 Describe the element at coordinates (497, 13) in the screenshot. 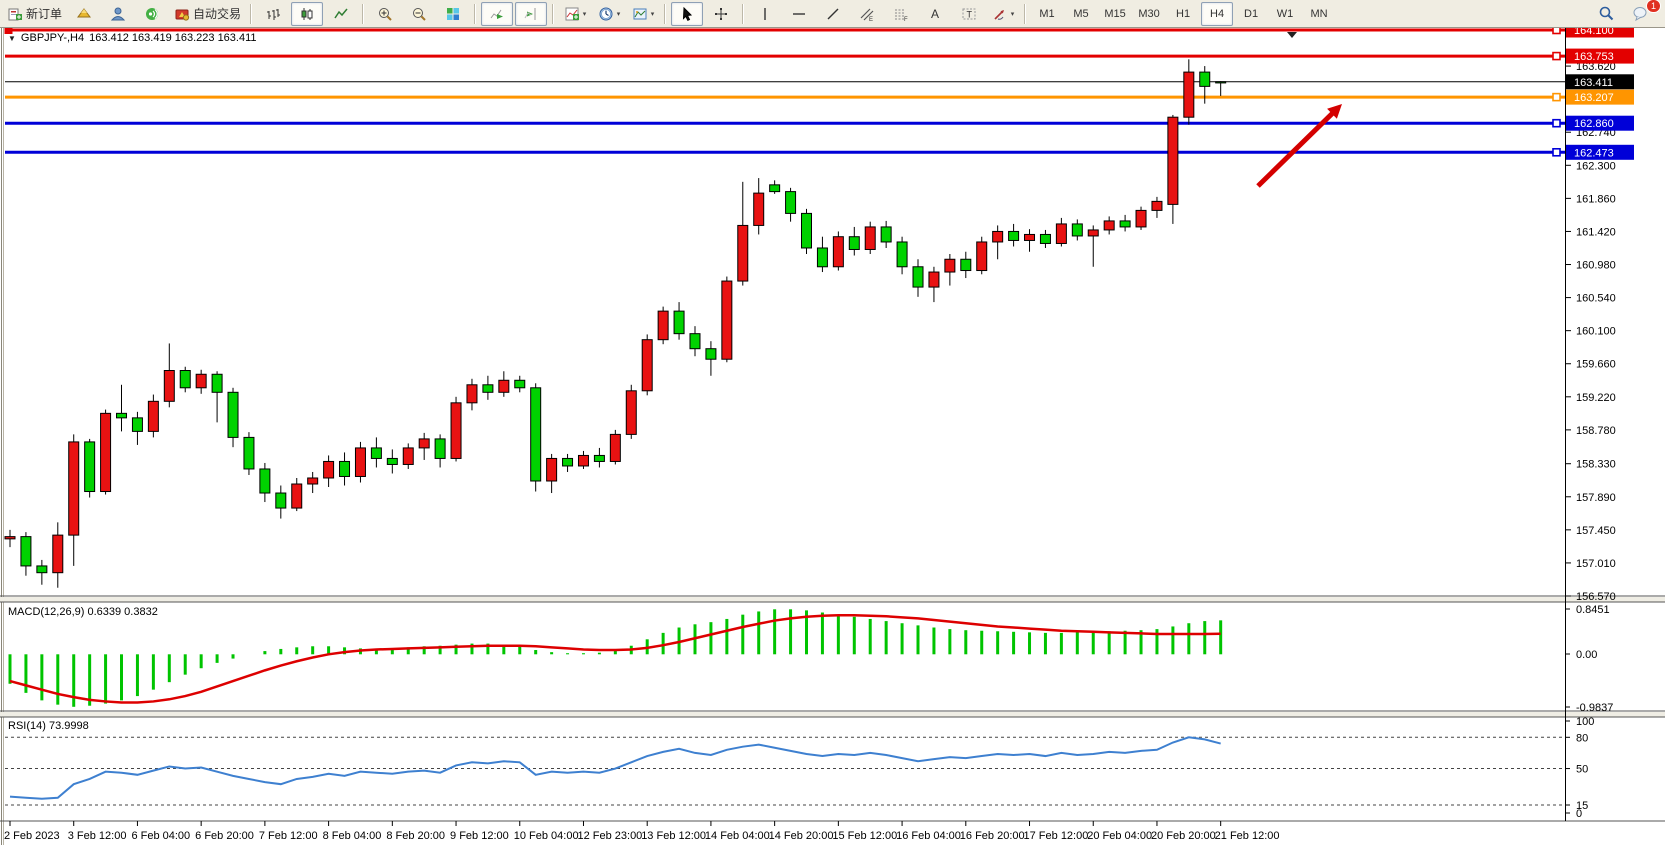

I see `auto-scroll-button` at that location.